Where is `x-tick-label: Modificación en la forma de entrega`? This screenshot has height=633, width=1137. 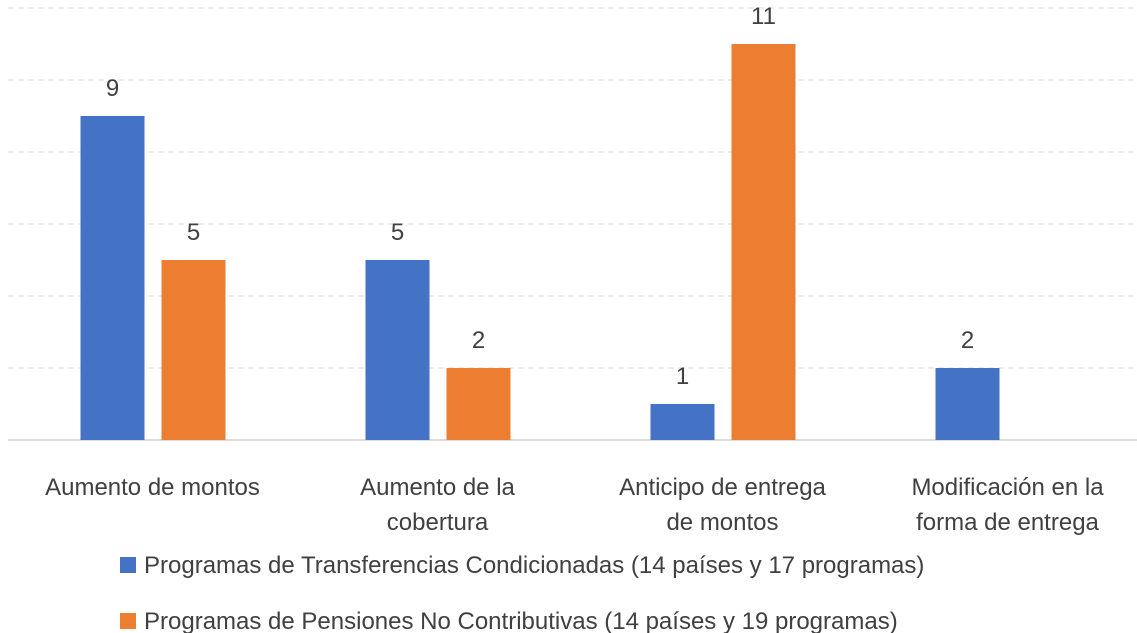
x-tick-label: Modificación en la forma de entrega is located at coordinates (1007, 505).